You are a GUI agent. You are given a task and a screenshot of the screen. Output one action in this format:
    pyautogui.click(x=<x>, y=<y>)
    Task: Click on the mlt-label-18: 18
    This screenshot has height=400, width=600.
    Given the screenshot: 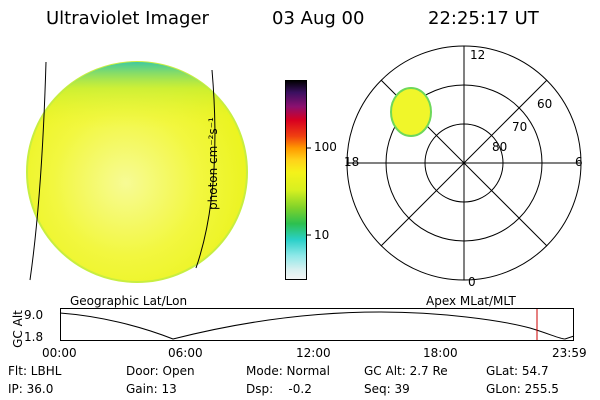 What is the action you would take?
    pyautogui.click(x=352, y=162)
    